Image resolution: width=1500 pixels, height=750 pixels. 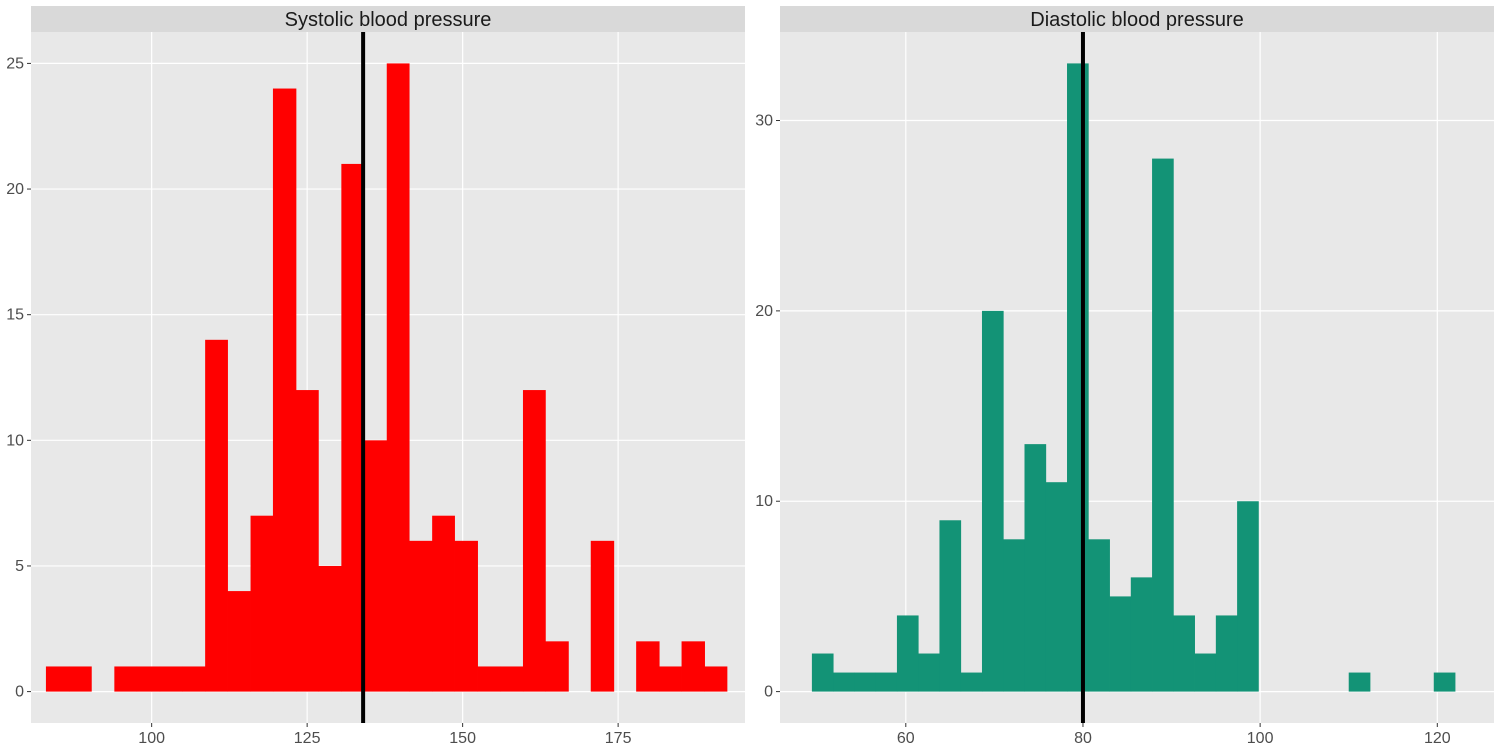 I want to click on x-tick-label: 120, so click(x=1437, y=738).